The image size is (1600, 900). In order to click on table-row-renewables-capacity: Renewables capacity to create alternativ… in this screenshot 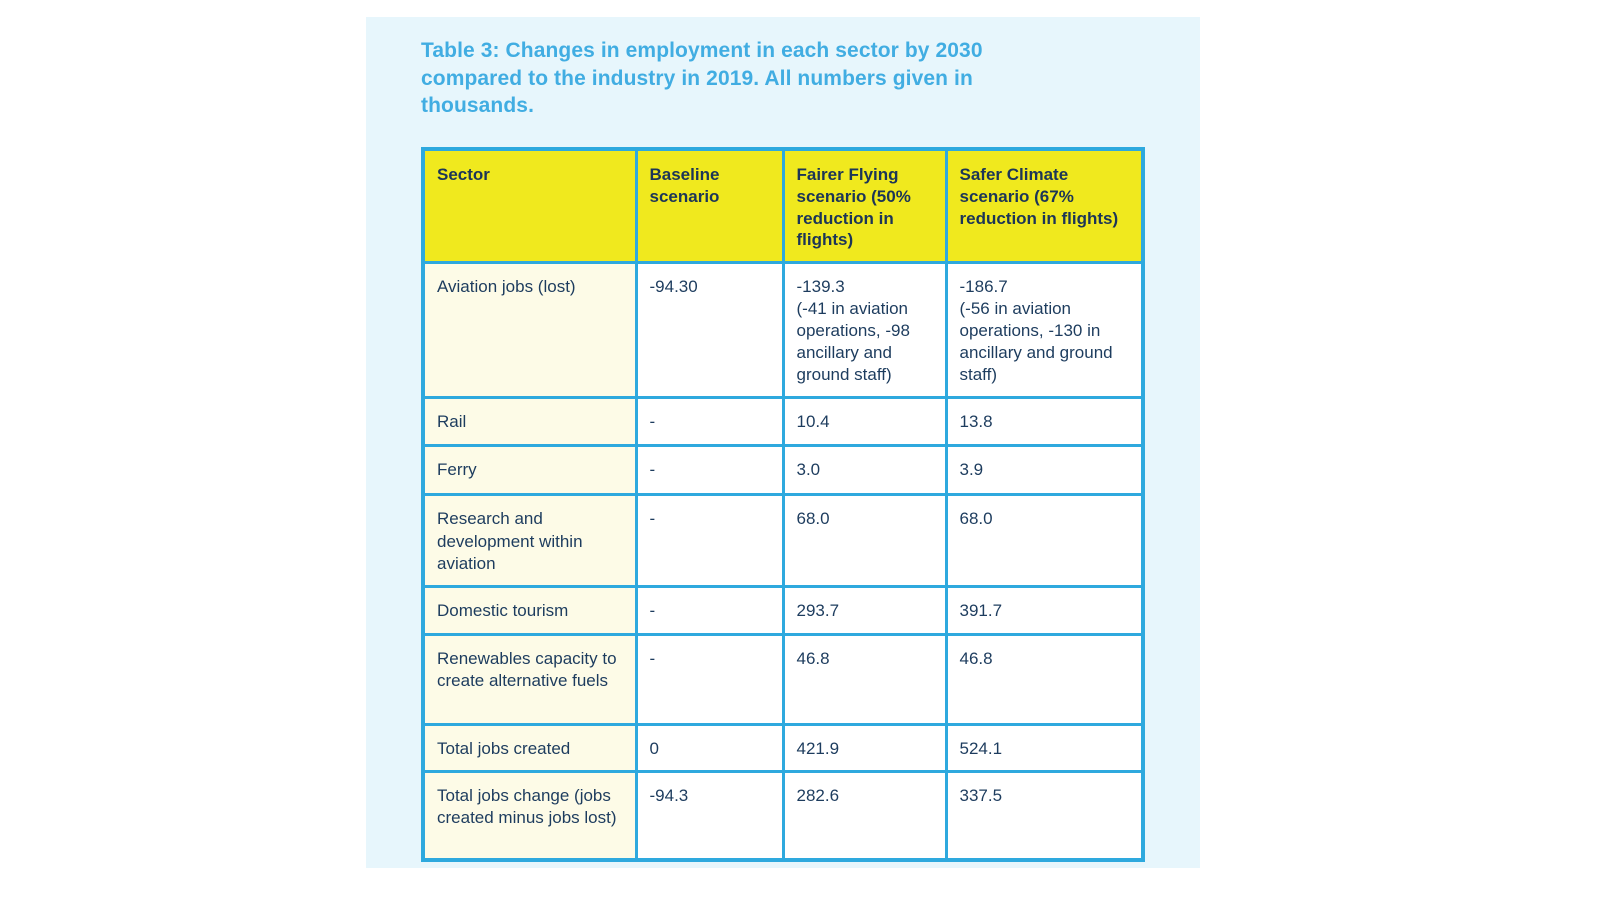, I will do `click(783, 679)`.